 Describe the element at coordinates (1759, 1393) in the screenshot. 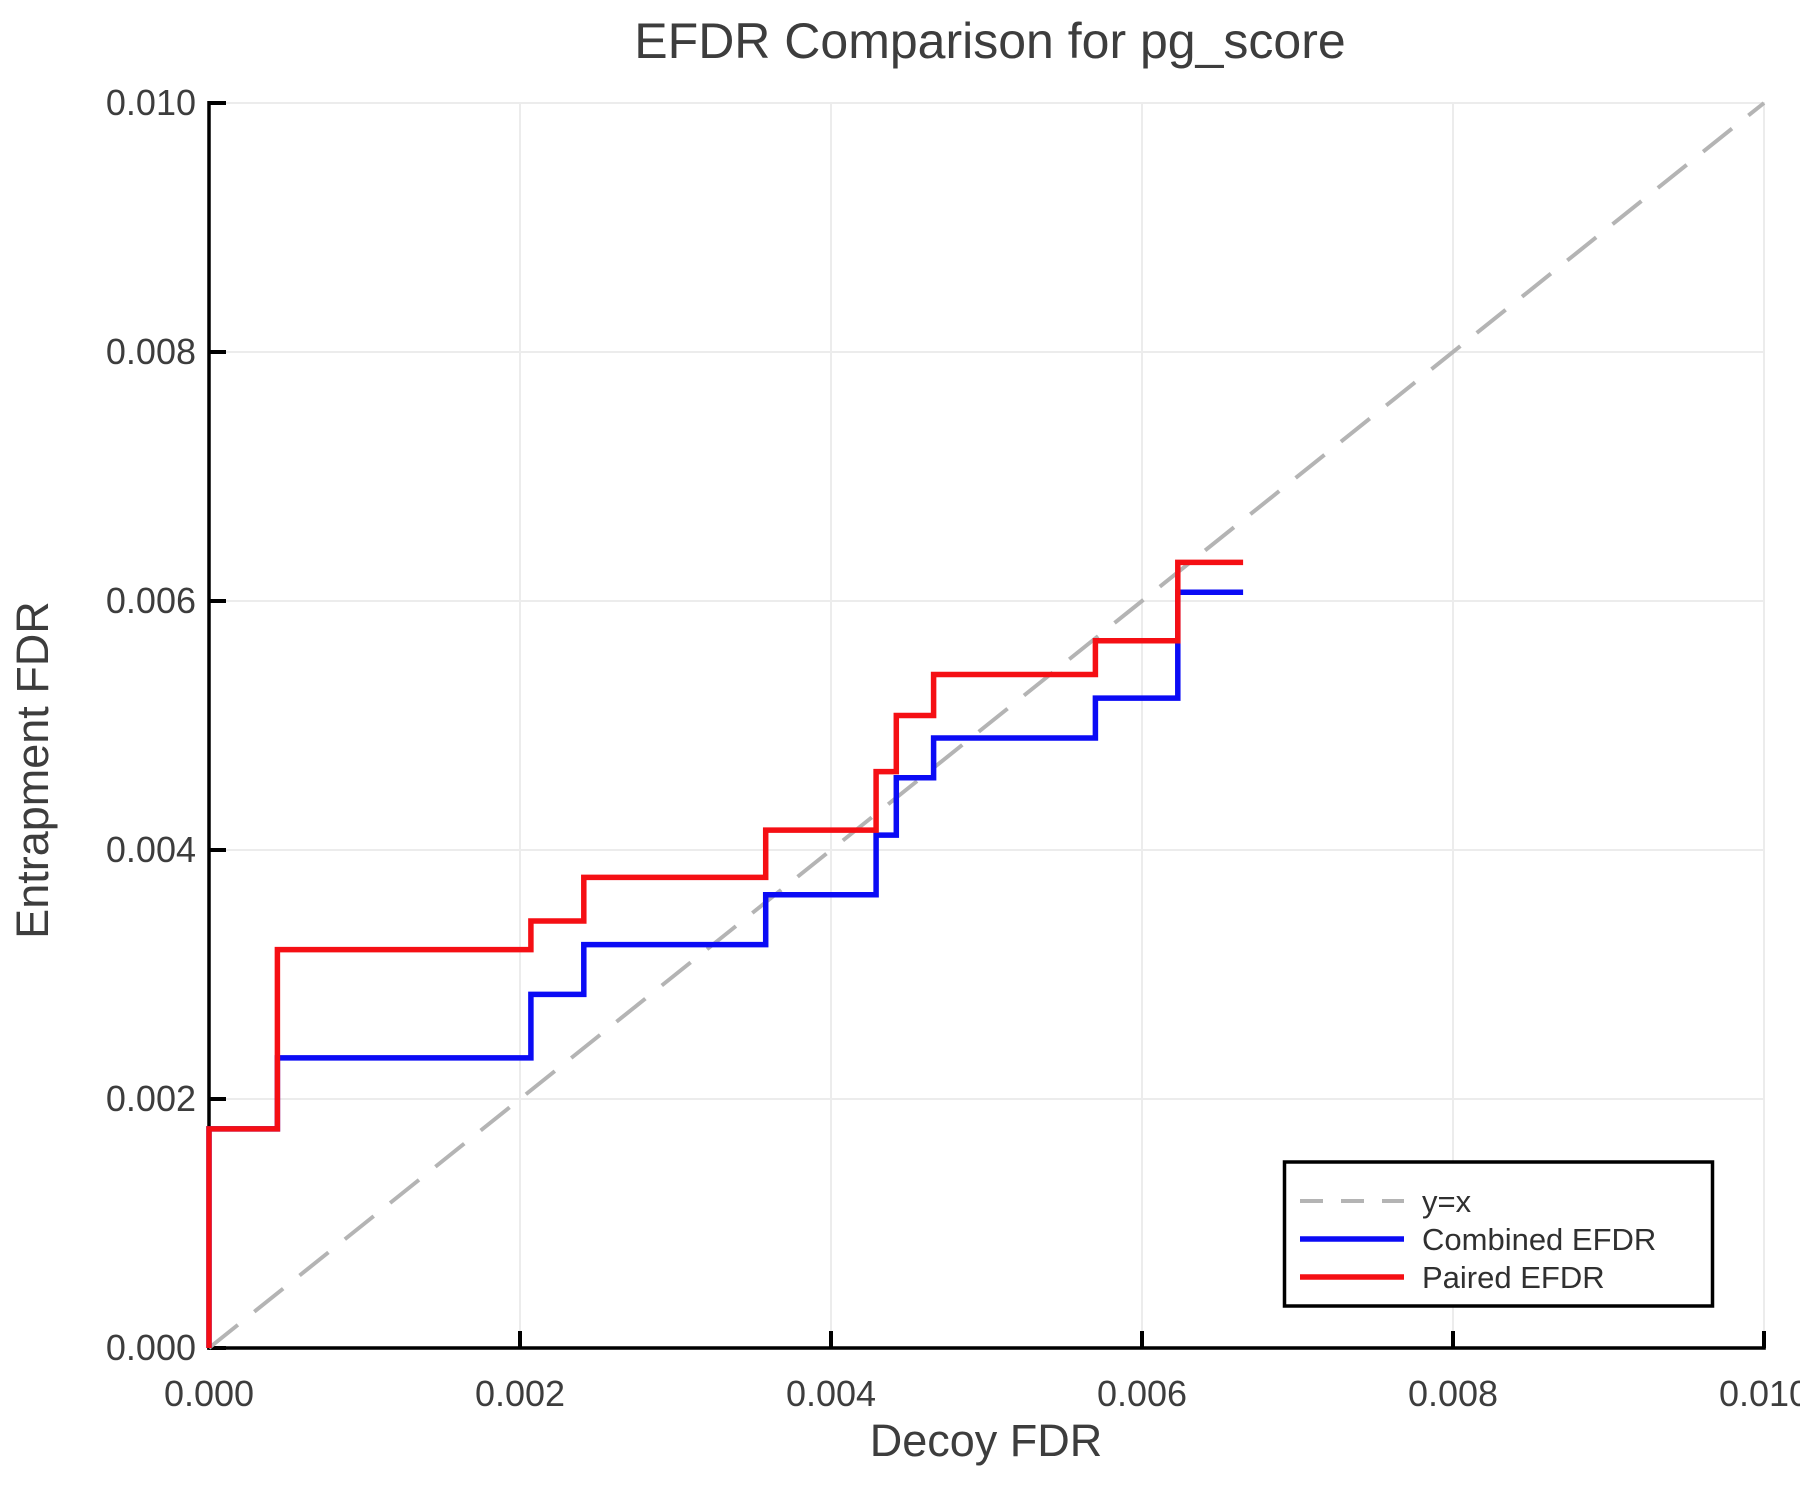

I see `x-tick-label: 0.010` at that location.